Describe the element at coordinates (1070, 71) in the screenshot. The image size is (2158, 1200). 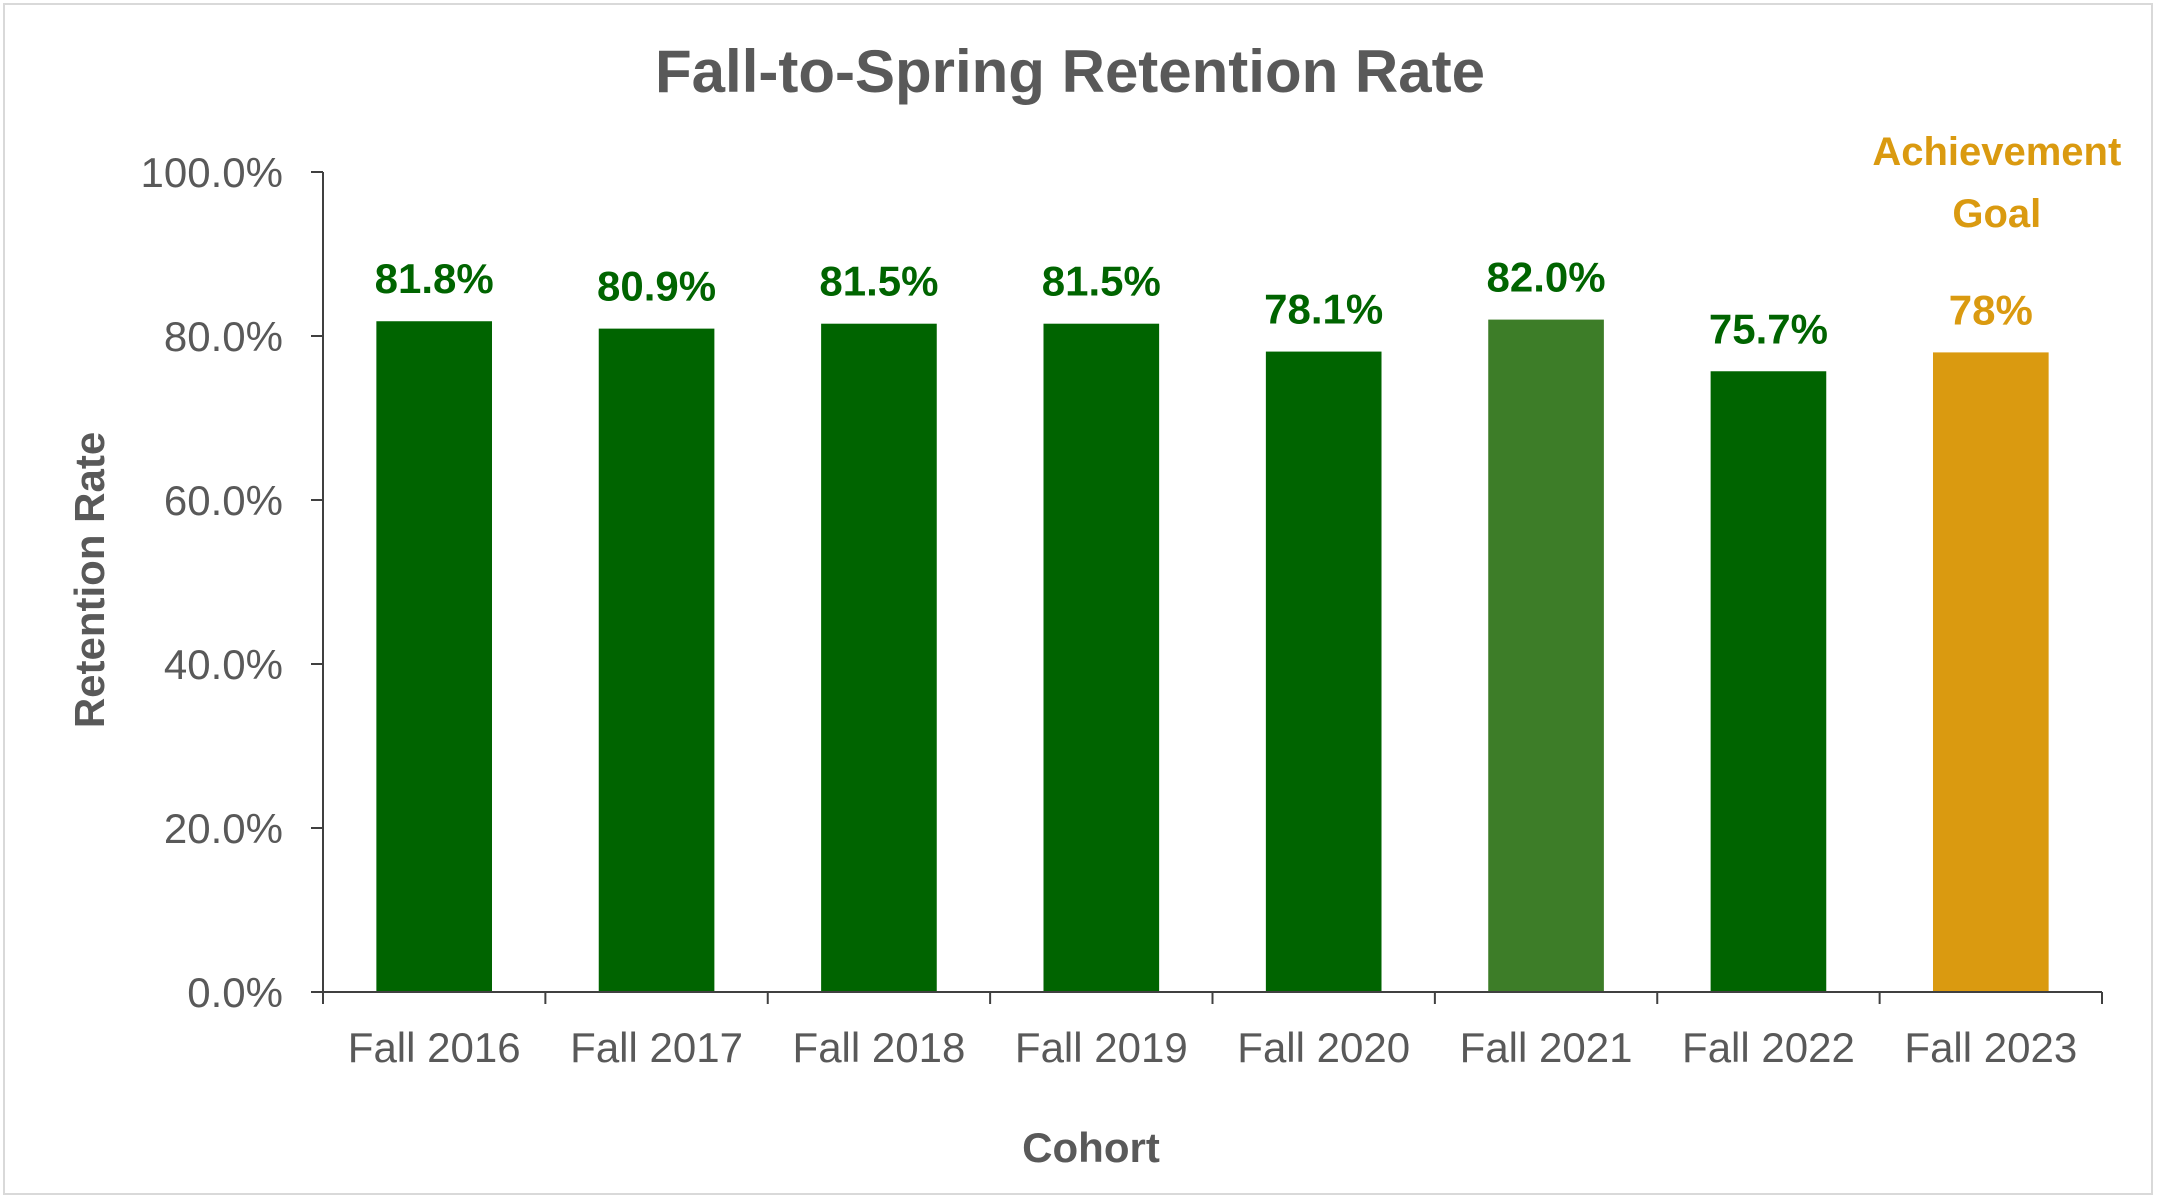
I see `chart-title: Fall-to-Spring Retention Rate` at that location.